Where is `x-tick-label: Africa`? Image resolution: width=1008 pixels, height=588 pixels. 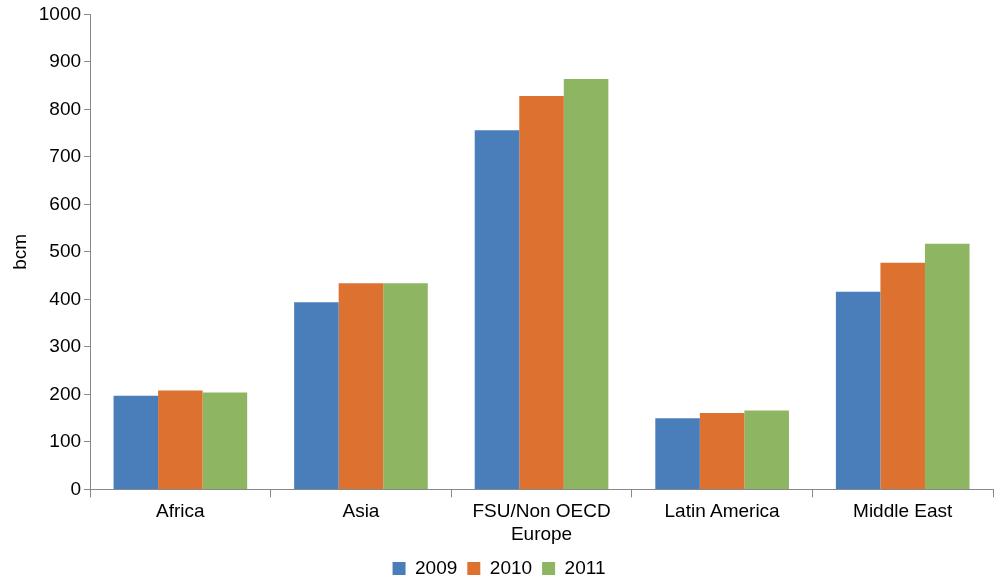
x-tick-label: Africa is located at coordinates (181, 511).